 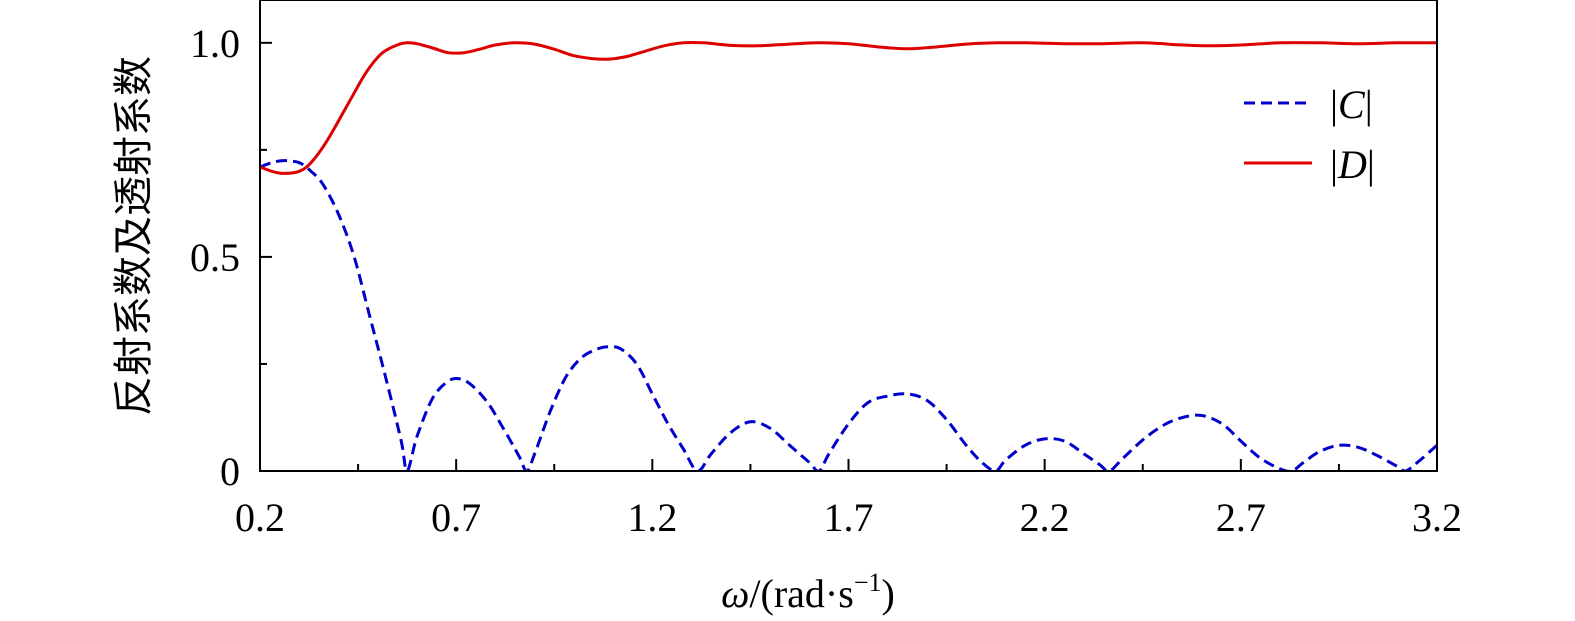 What do you see at coordinates (849, 517) in the screenshot?
I see `x-tick-label: 1.7` at bounding box center [849, 517].